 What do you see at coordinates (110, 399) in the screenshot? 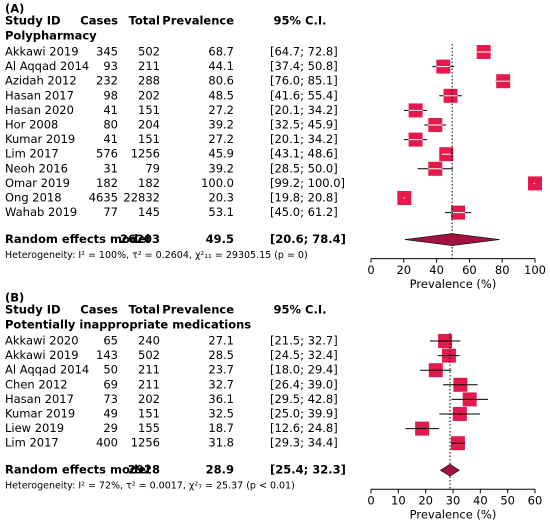
I see `cases: 73` at bounding box center [110, 399].